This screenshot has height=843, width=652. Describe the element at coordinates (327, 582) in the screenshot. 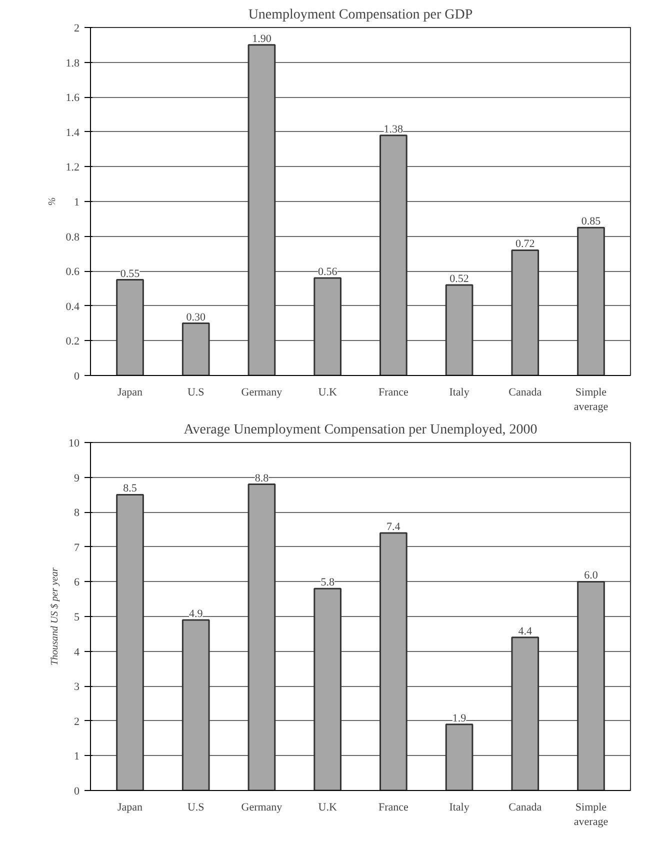

I see `data-label: 5.8` at that location.